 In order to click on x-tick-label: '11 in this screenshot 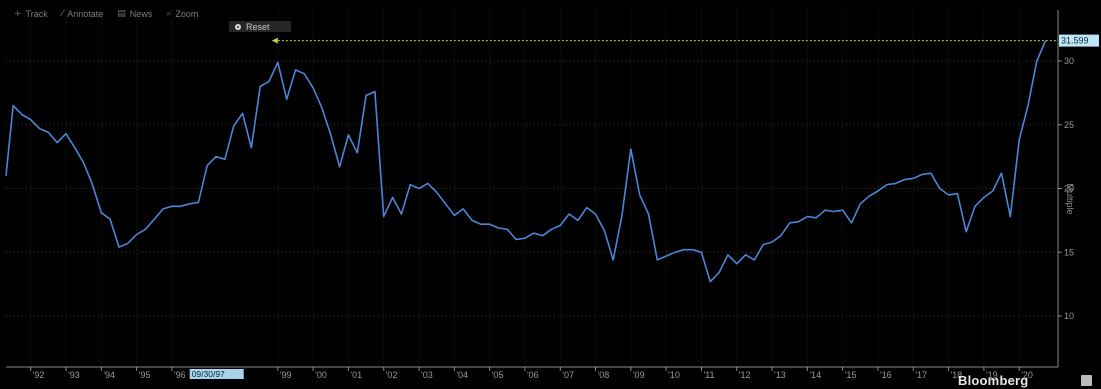, I will do `click(708, 375)`.